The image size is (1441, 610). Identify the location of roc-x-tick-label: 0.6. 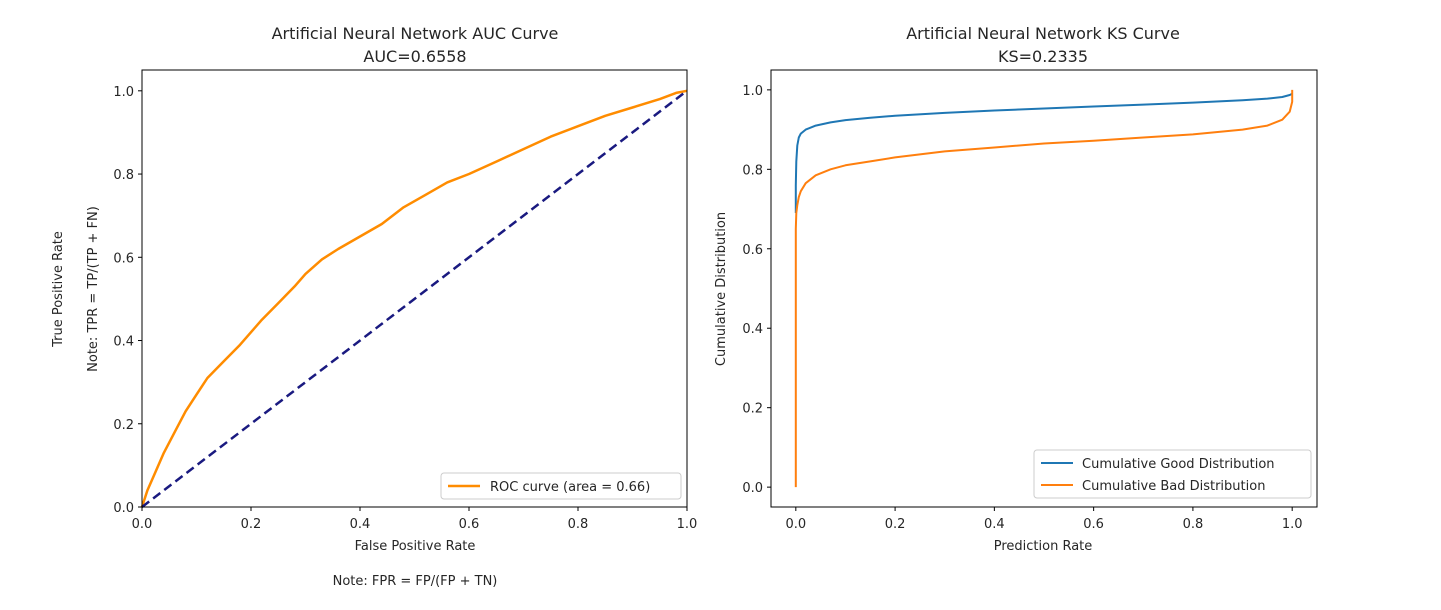
(469, 524).